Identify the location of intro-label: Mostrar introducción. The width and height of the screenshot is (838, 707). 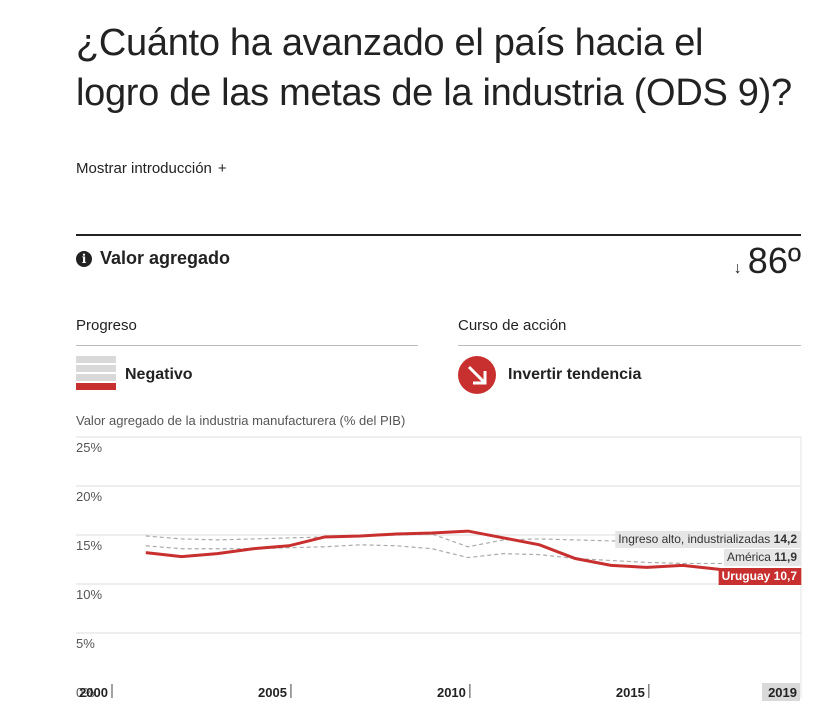
(144, 168).